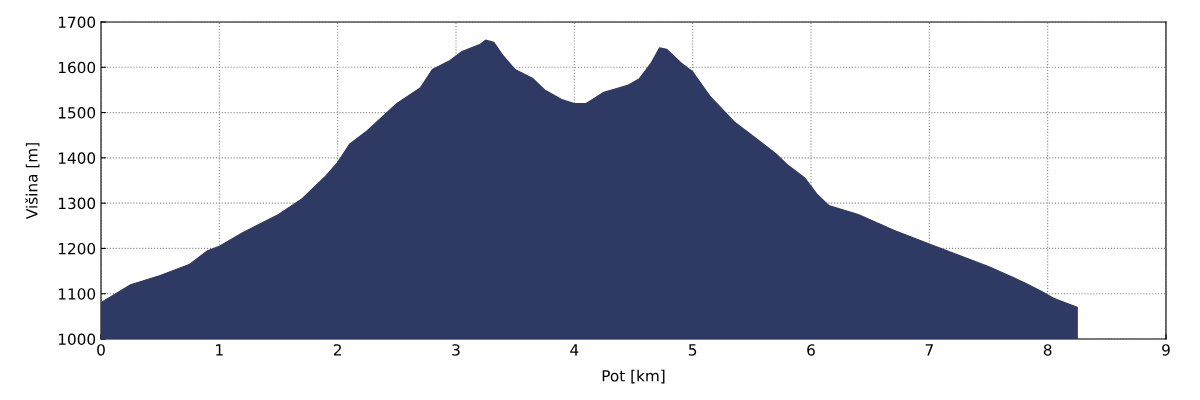 This screenshot has width=1200, height=400. Describe the element at coordinates (77, 203) in the screenshot. I see `y-tick-label: 1300` at that location.